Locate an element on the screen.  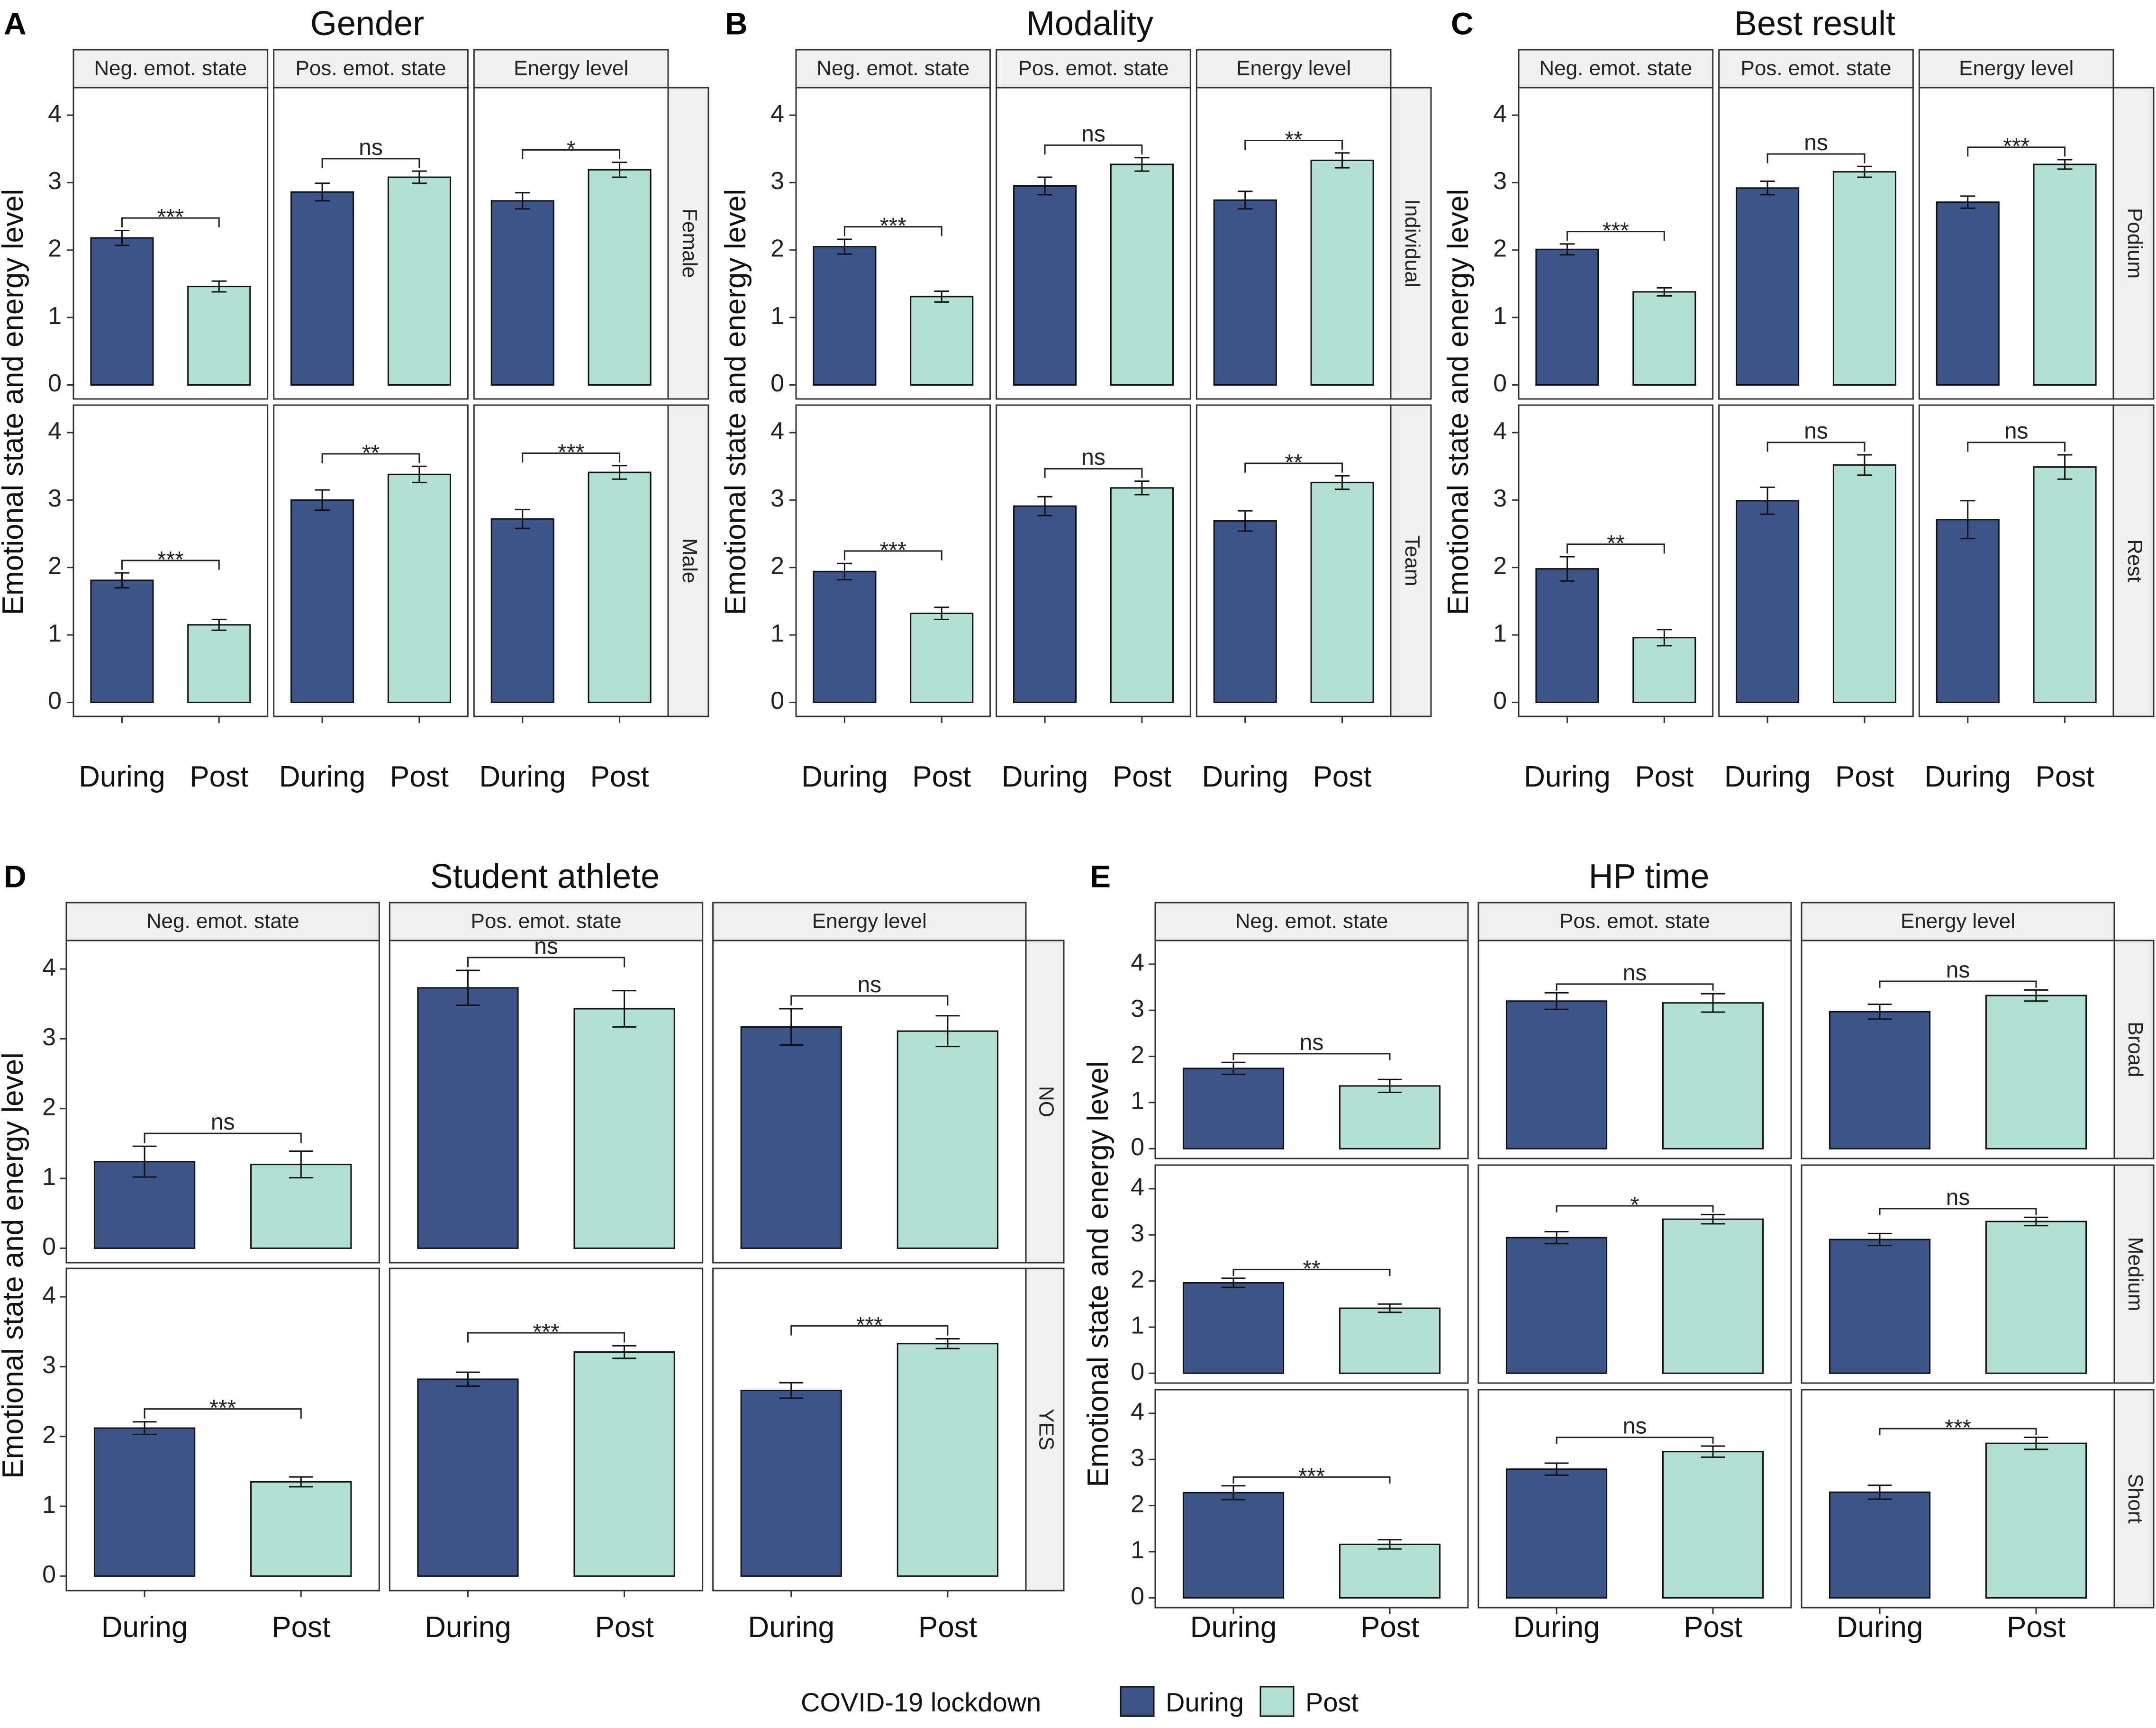
panel-letter: E is located at coordinates (1100, 876).